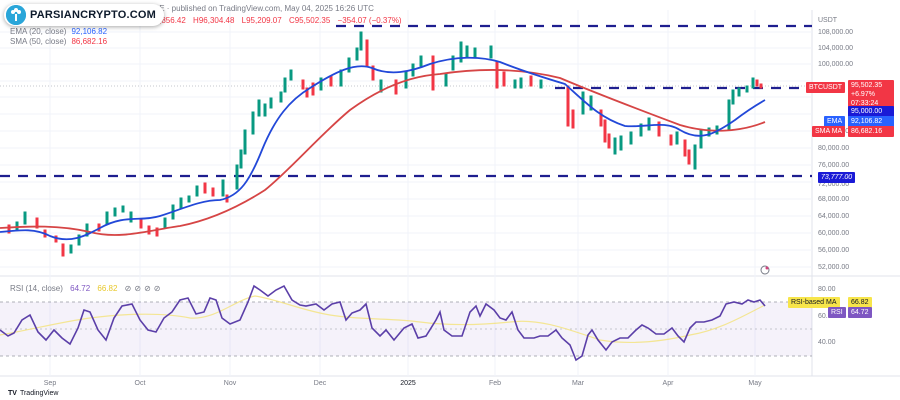 Image resolution: width=900 pixels, height=400 pixels. I want to click on ohlc-open: O95,856.42, so click(165, 20).